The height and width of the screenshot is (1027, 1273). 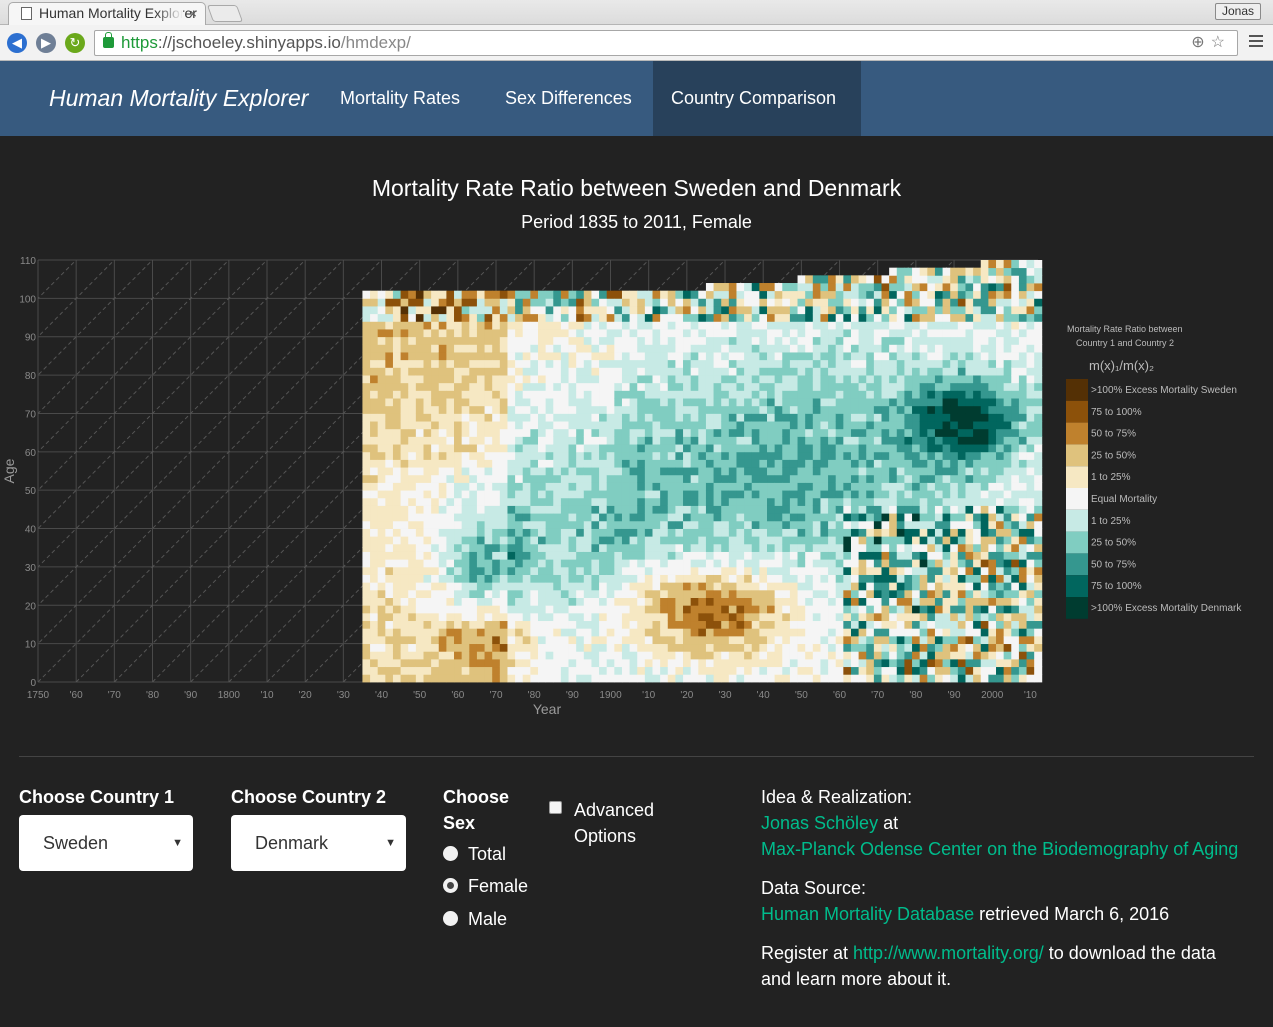 What do you see at coordinates (474, 854) in the screenshot?
I see `radio-total: Total` at bounding box center [474, 854].